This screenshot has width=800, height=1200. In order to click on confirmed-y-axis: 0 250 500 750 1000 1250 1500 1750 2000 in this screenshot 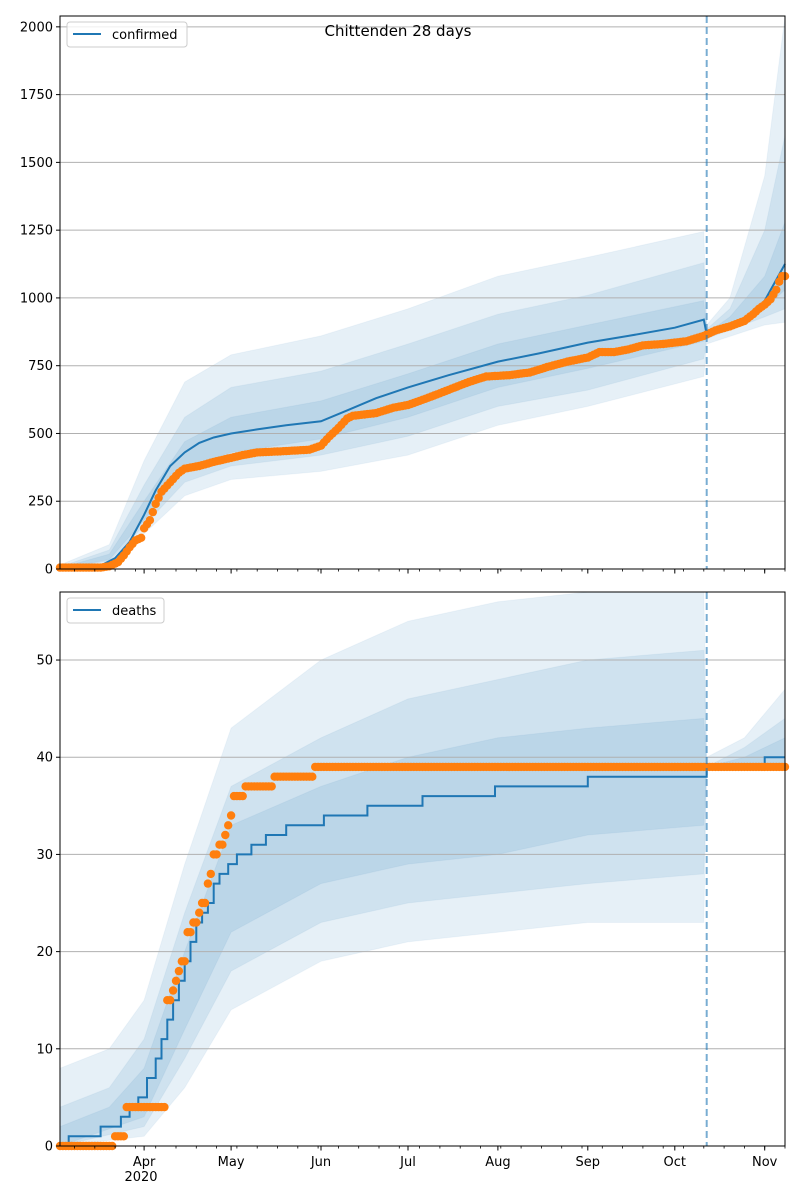, I will do `click(40, 299)`.